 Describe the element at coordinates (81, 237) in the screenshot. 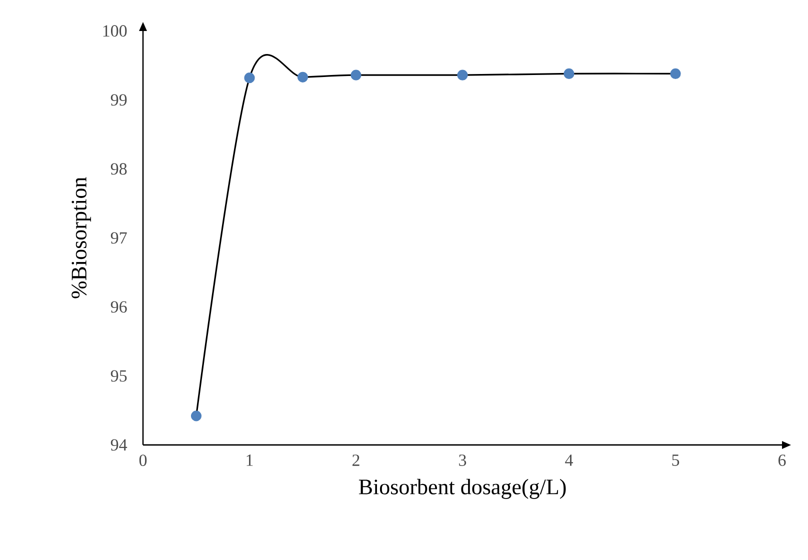

I see `y-axis-title: %Biosorption` at that location.